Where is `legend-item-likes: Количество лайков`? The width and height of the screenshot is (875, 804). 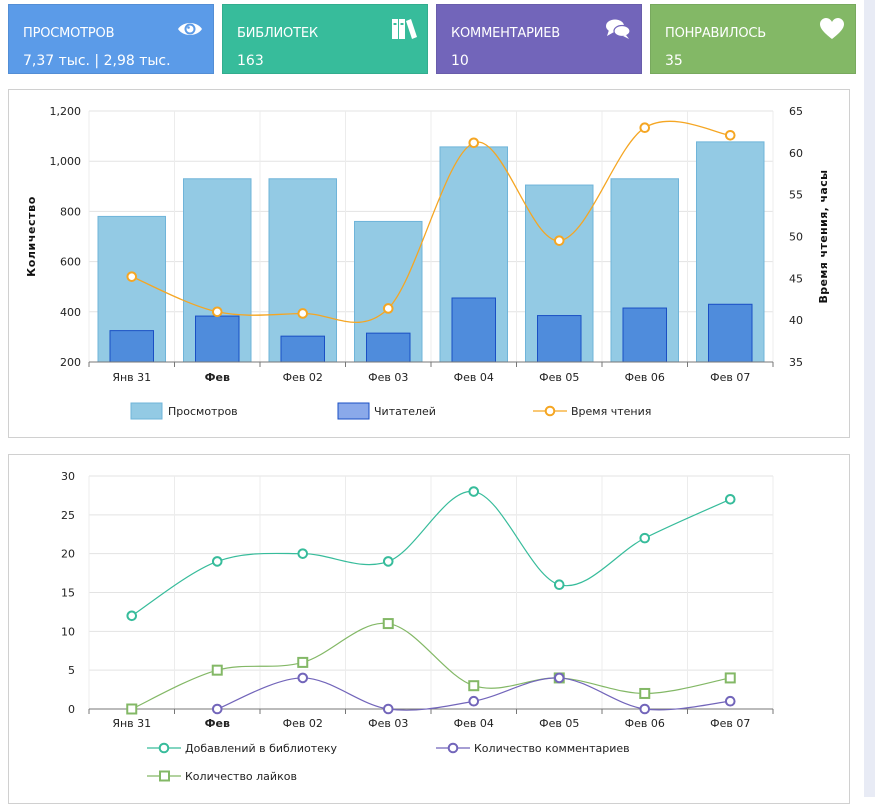
legend-item-likes: Количество лайков is located at coordinates (222, 776).